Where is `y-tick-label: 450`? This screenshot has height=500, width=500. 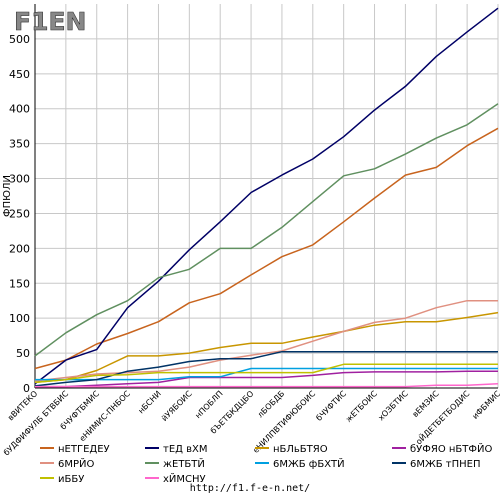 y-tick-label: 450 is located at coordinates (19, 74).